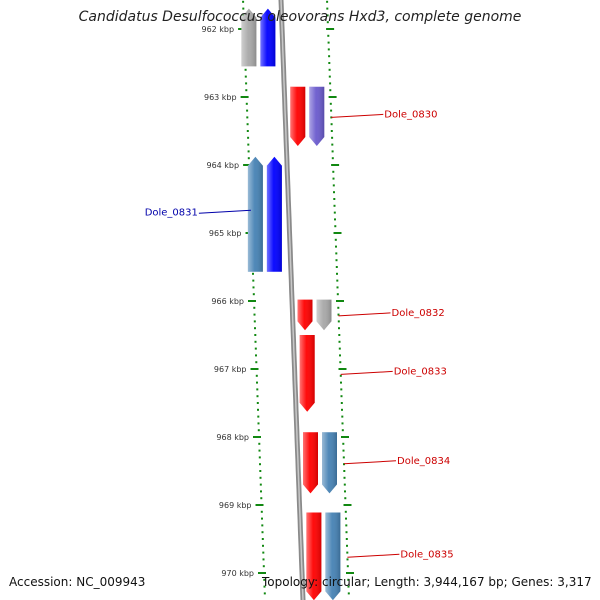  I want to click on tick-label: 970 kbp, so click(237, 573).